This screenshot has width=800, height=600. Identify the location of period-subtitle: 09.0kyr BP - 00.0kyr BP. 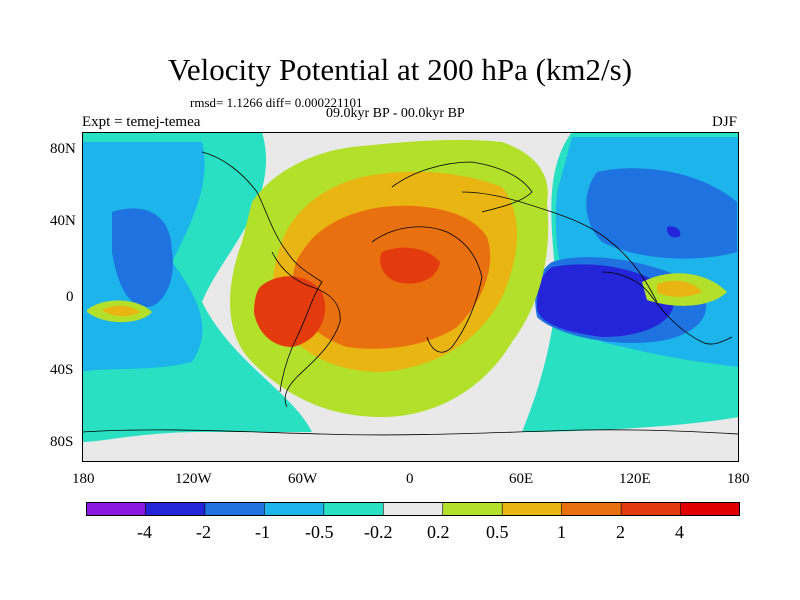
(395, 113).